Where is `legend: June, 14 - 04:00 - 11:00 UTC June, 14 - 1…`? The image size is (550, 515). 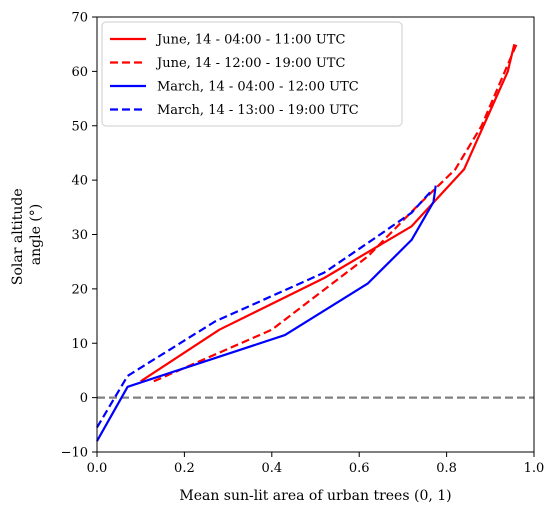 legend: June, 14 - 04:00 - 11:00 UTC June, 14 - 1… is located at coordinates (252, 74).